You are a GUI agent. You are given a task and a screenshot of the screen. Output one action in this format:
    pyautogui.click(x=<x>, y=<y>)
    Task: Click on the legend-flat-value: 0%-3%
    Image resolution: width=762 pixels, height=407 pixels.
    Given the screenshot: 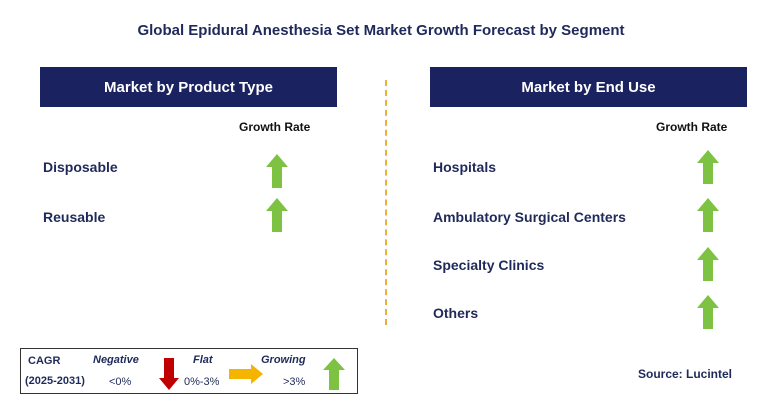 What is the action you would take?
    pyautogui.click(x=202, y=382)
    